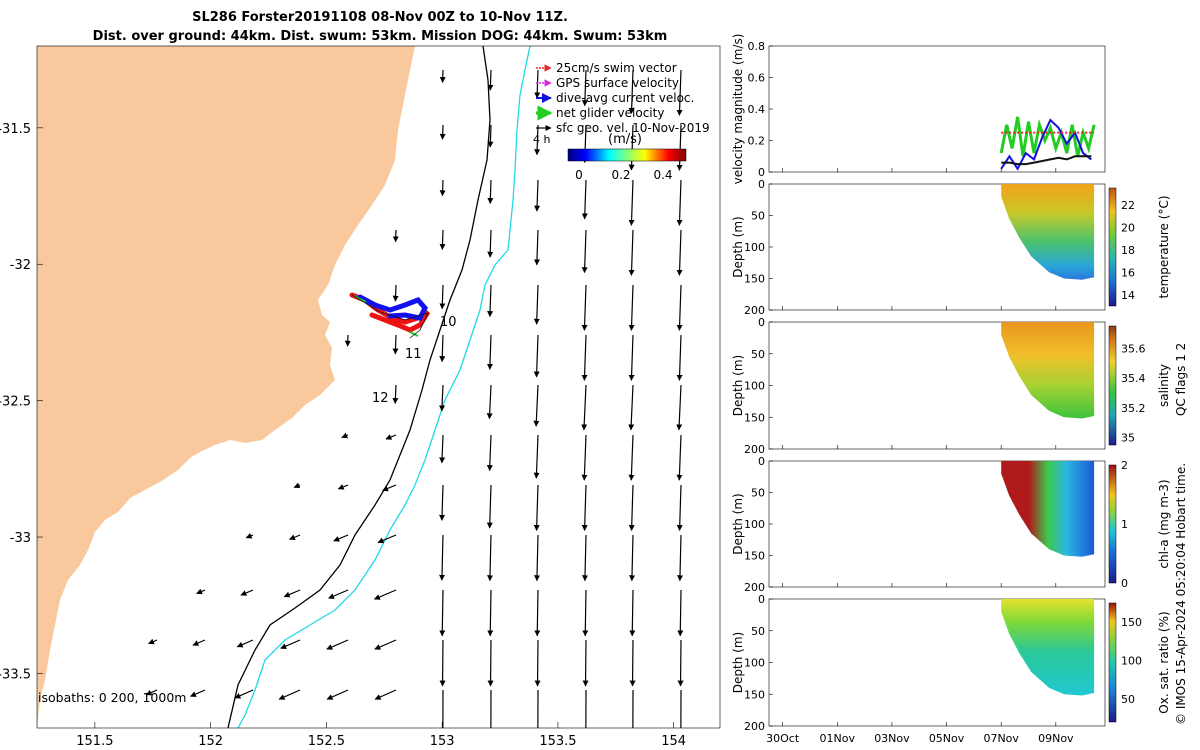 Image resolution: width=1200 pixels, height=750 pixels. I want to click on map-y-axis: -31.5 -32 -32.5 -33 -33.5, so click(21, 402).